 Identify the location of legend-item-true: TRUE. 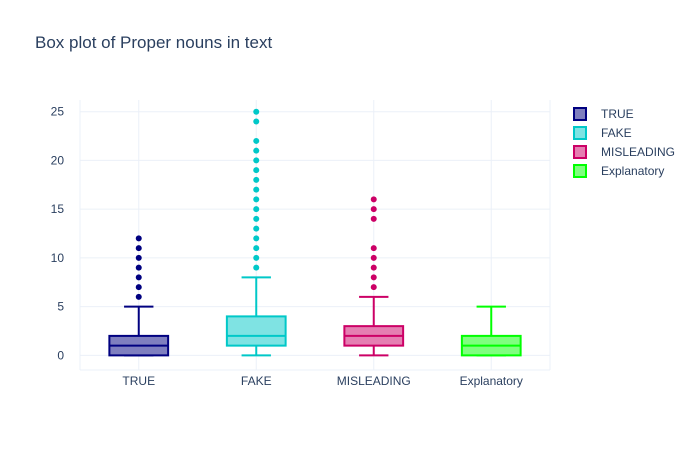
(603, 114).